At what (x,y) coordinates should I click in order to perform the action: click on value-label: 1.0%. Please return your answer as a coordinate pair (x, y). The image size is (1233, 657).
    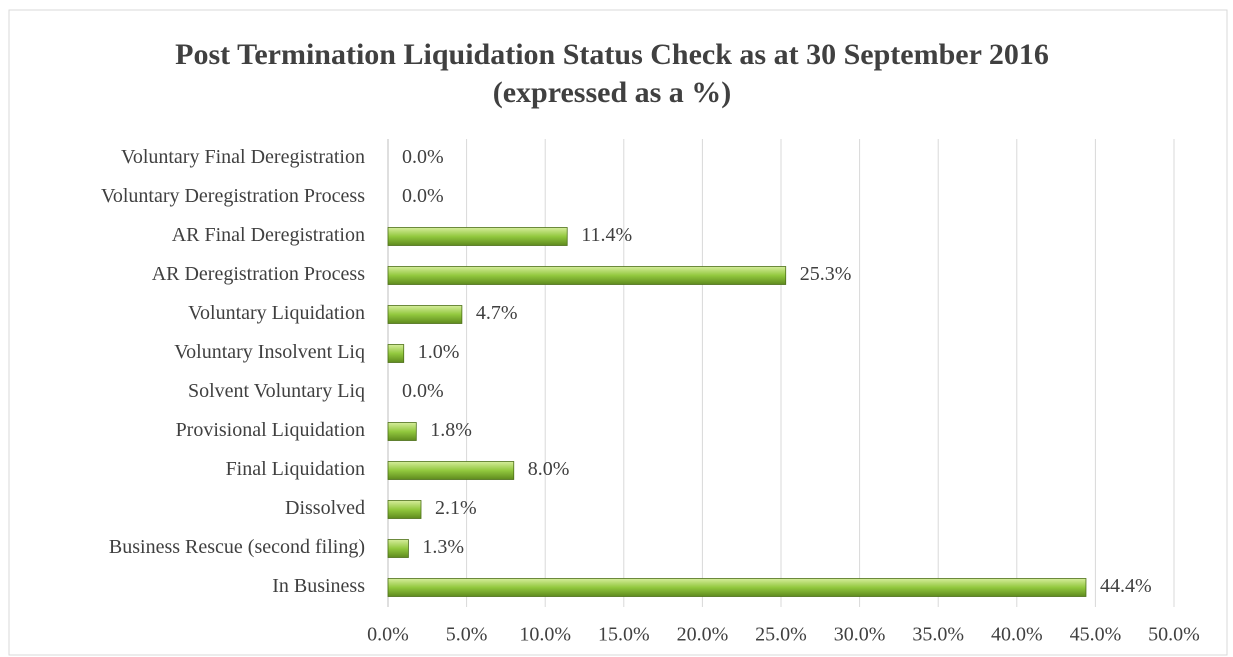
    Looking at the image, I should click on (439, 352).